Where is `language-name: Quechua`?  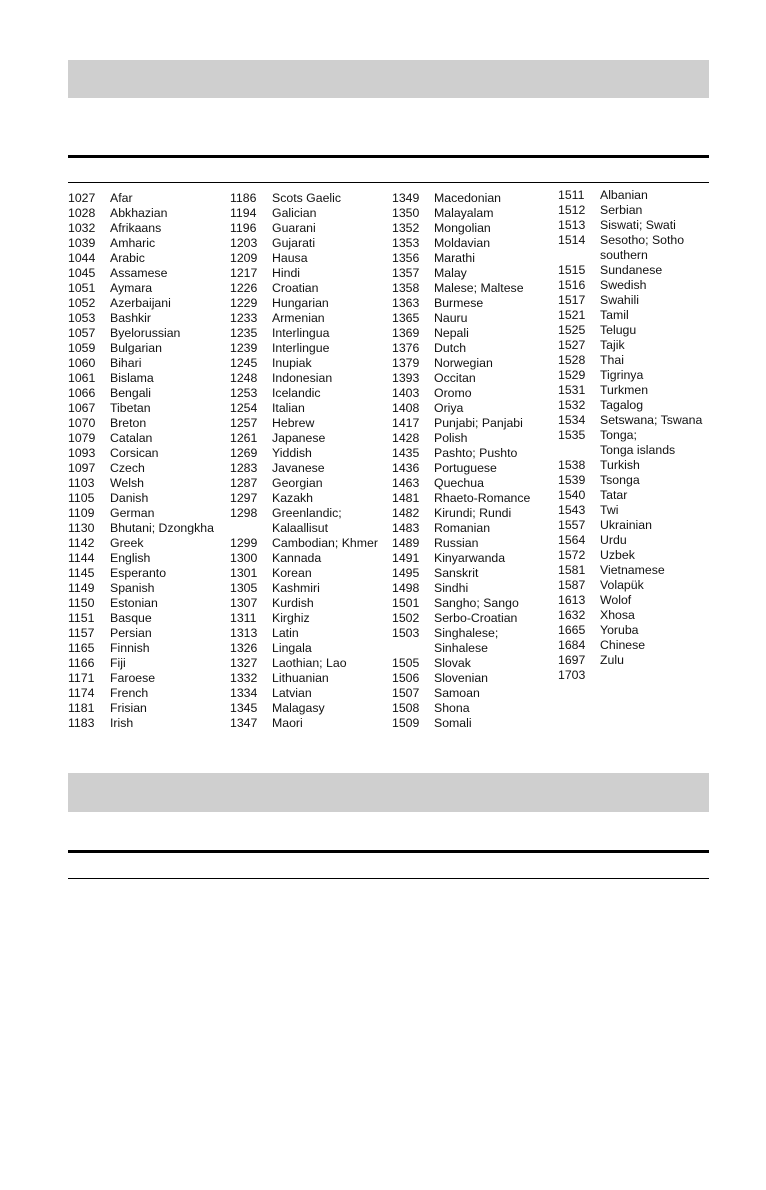 language-name: Quechua is located at coordinates (459, 483).